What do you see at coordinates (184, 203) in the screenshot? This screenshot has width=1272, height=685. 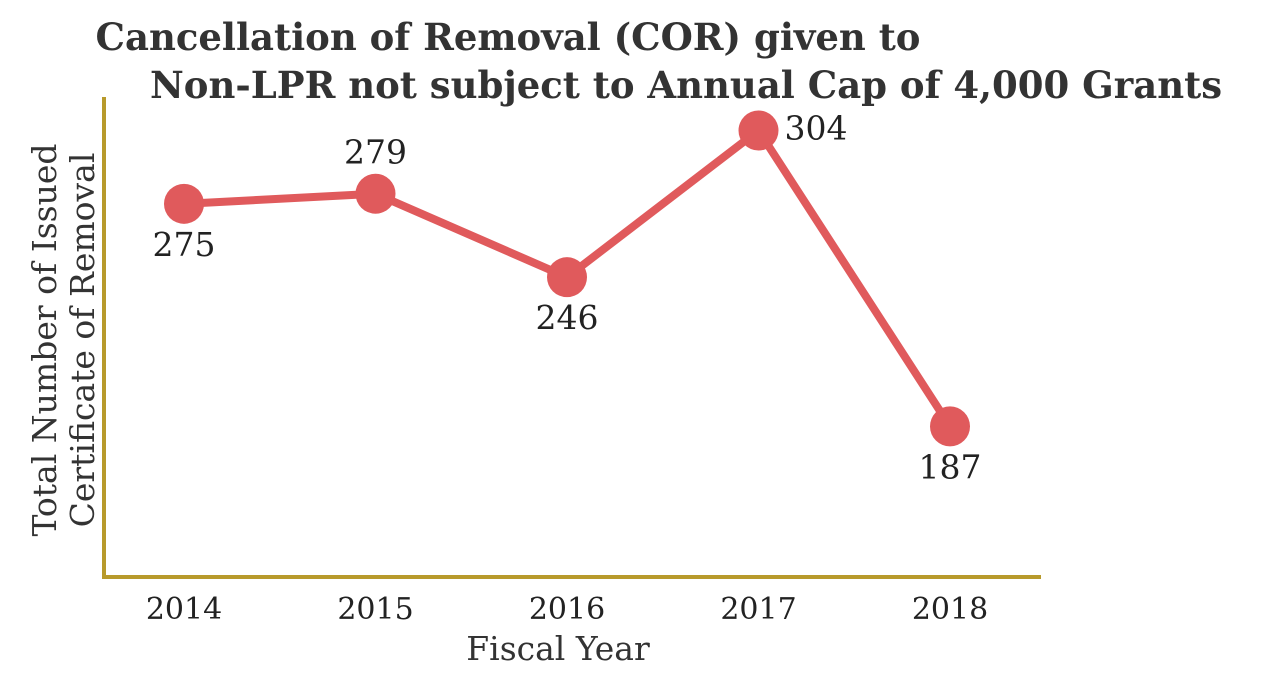 I see `data-point-2014` at bounding box center [184, 203].